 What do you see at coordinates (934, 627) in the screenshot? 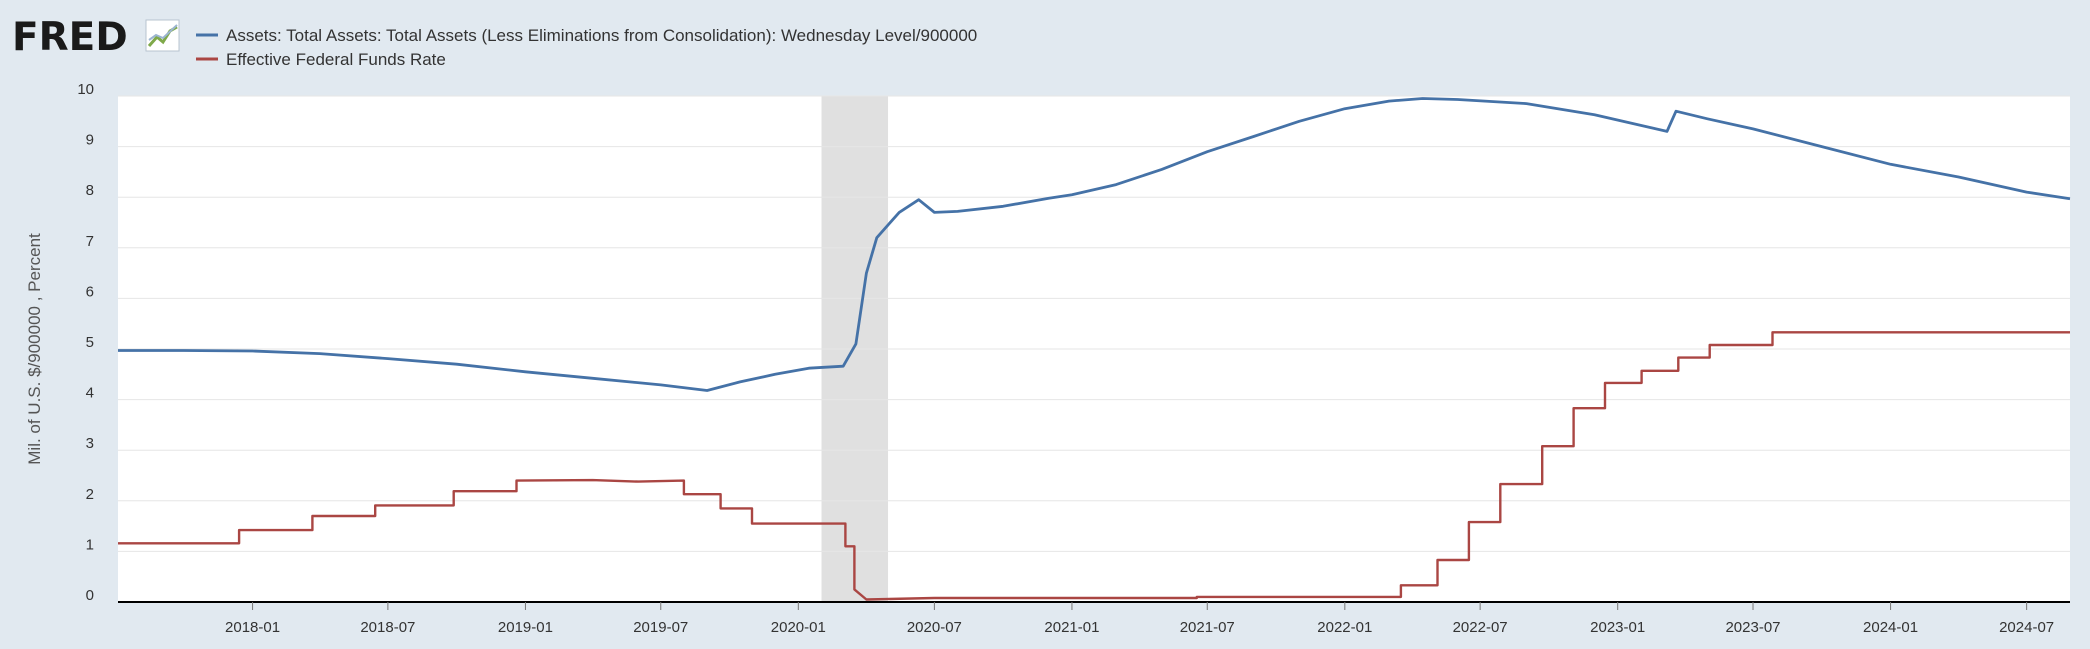
I see `x-tick-label: 2020-07` at bounding box center [934, 627].